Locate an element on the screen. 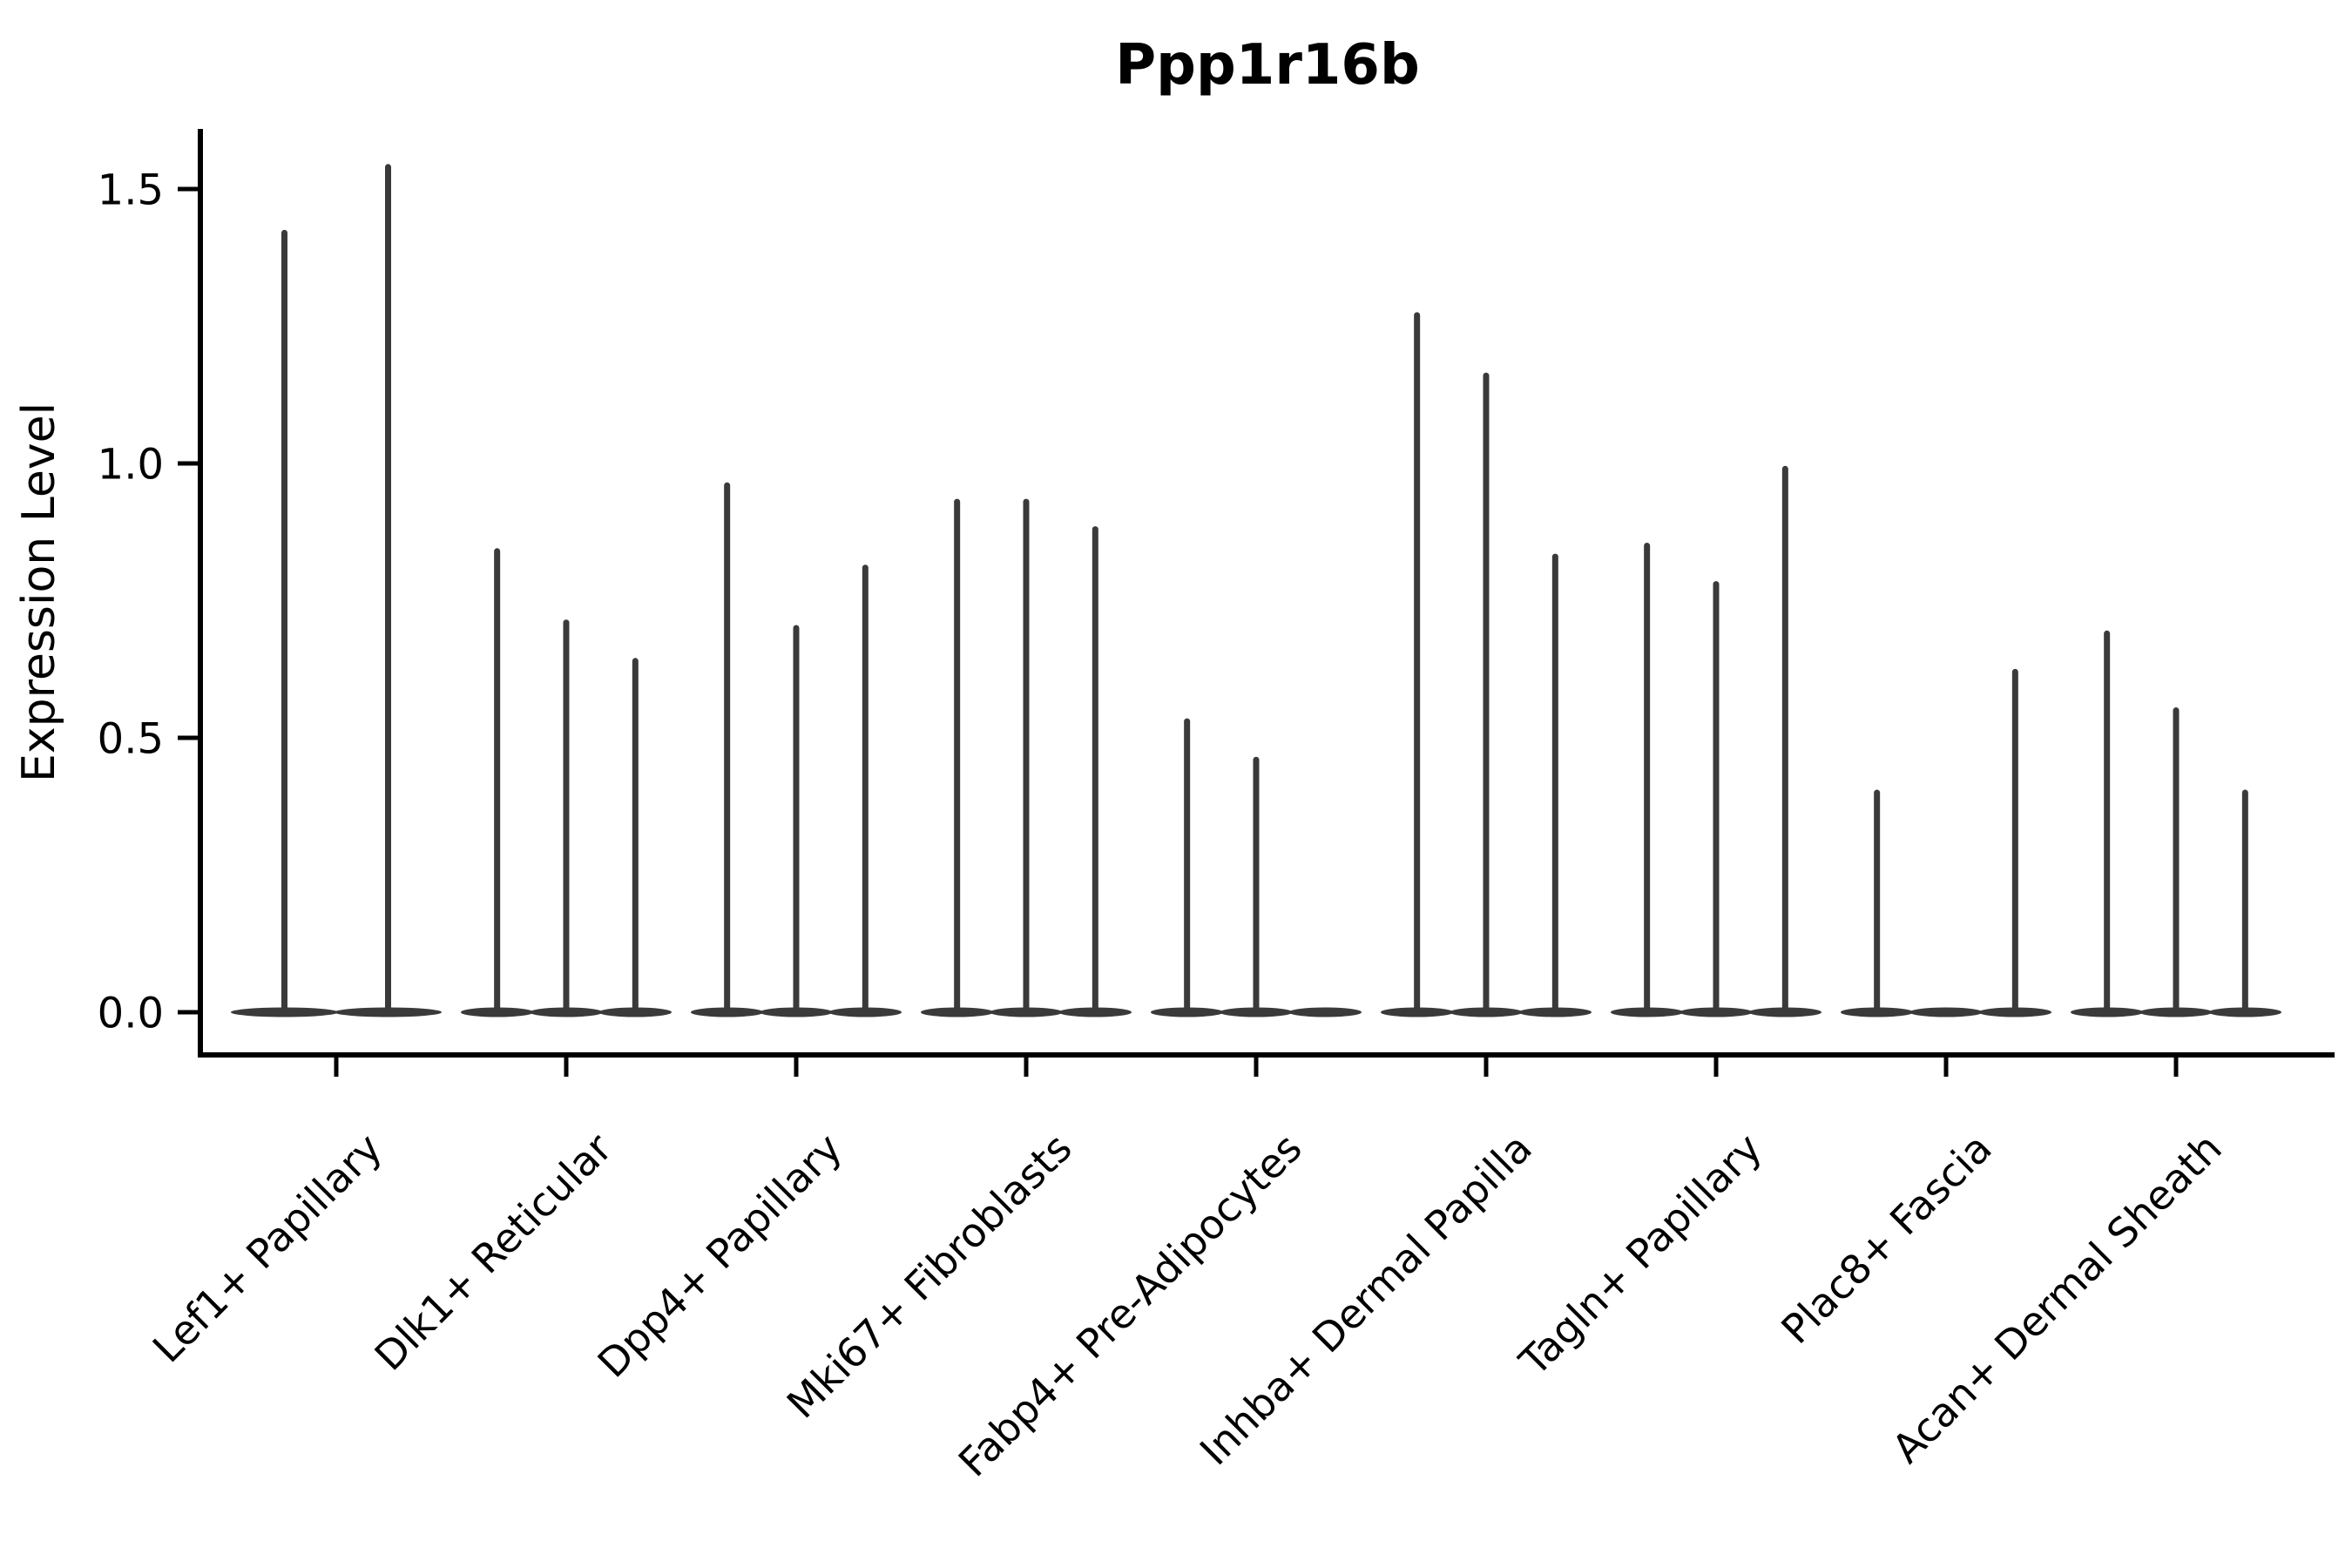 The image size is (2352, 1568). chart-title: Ppp1r16b is located at coordinates (1267, 66).